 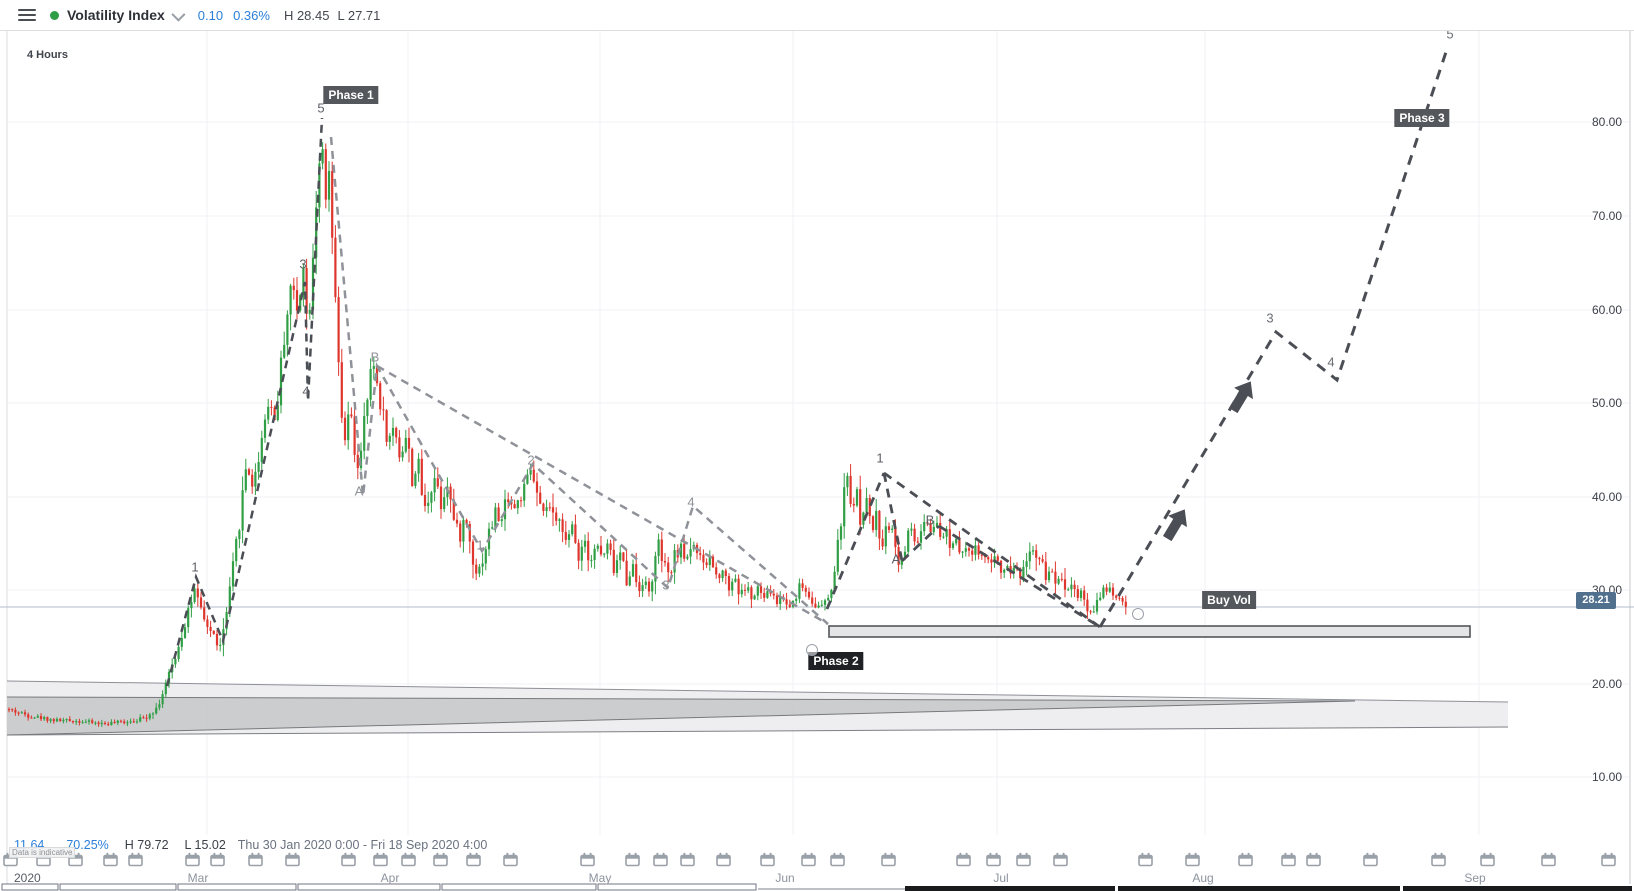 What do you see at coordinates (1274, 336) in the screenshot?
I see `phase3-projection-line` at bounding box center [1274, 336].